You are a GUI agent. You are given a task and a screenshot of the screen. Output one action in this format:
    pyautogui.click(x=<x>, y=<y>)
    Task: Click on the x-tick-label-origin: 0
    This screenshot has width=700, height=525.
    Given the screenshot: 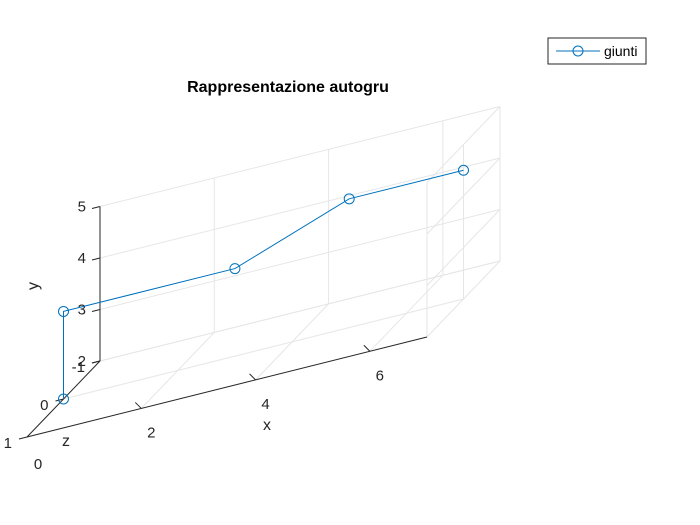 What is the action you would take?
    pyautogui.click(x=38, y=464)
    